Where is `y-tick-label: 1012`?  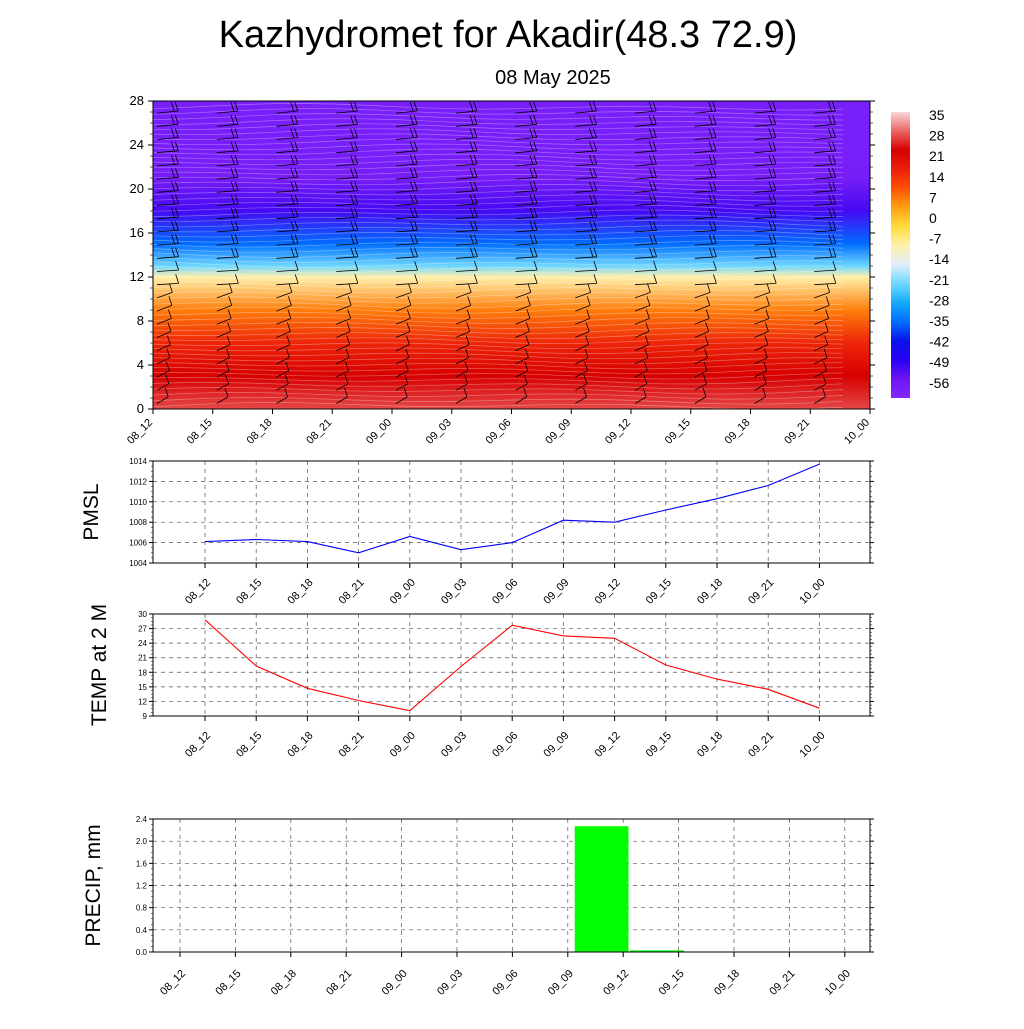 y-tick-label: 1012 is located at coordinates (138, 481).